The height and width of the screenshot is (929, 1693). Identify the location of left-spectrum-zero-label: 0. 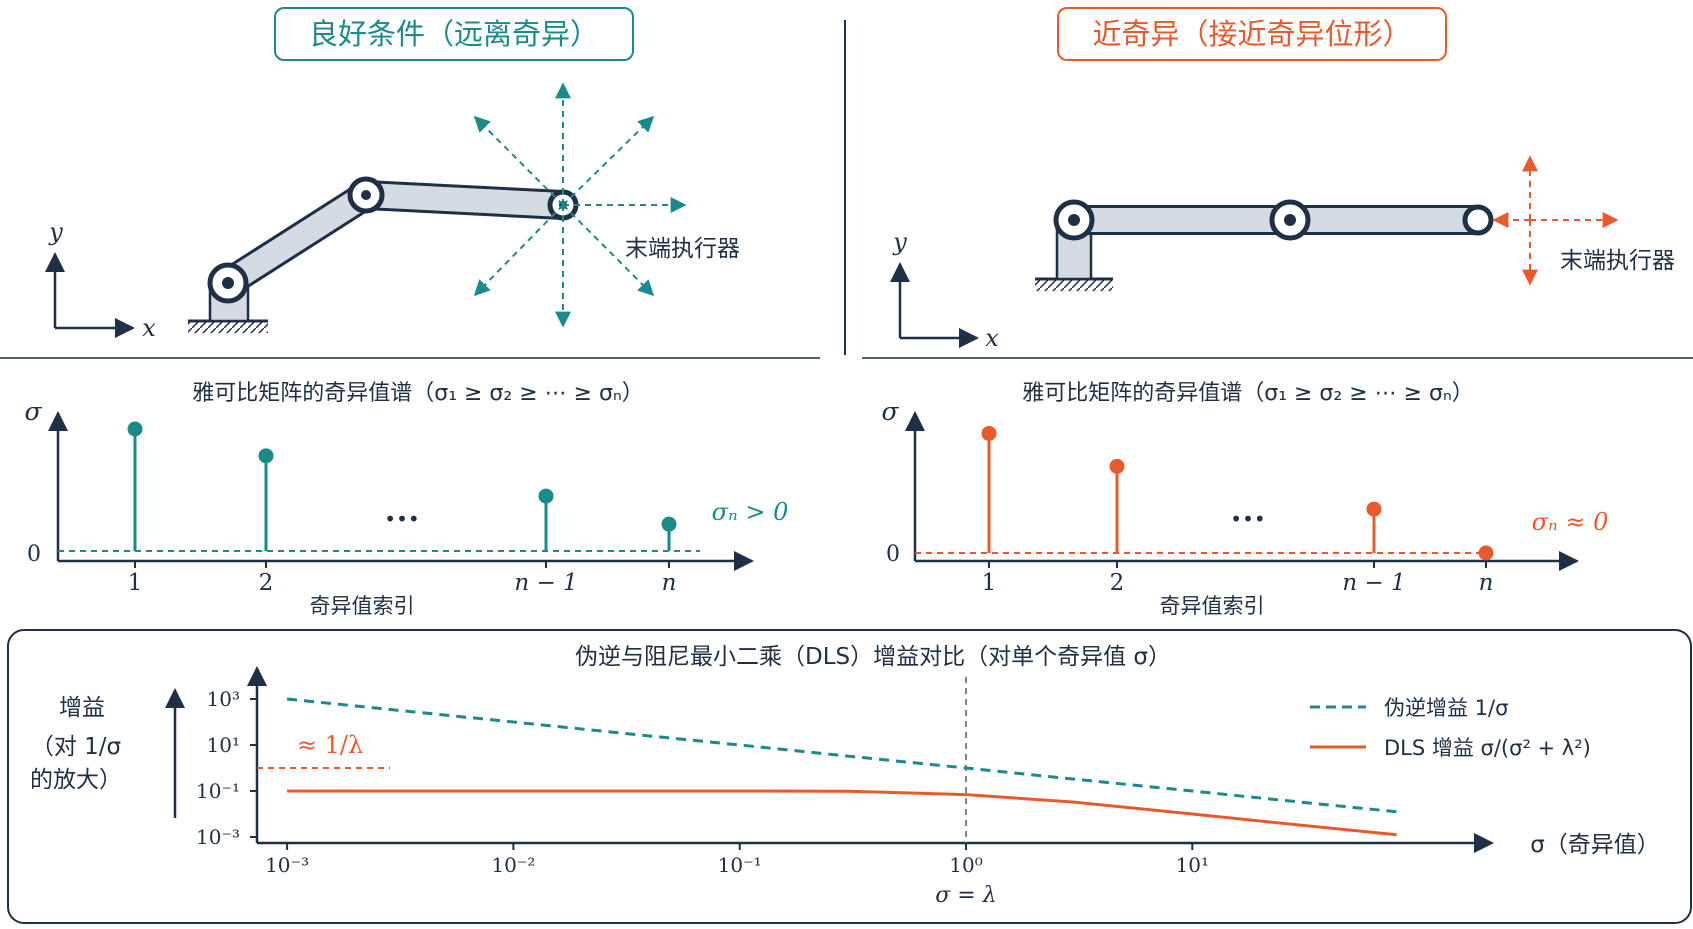
(34, 554).